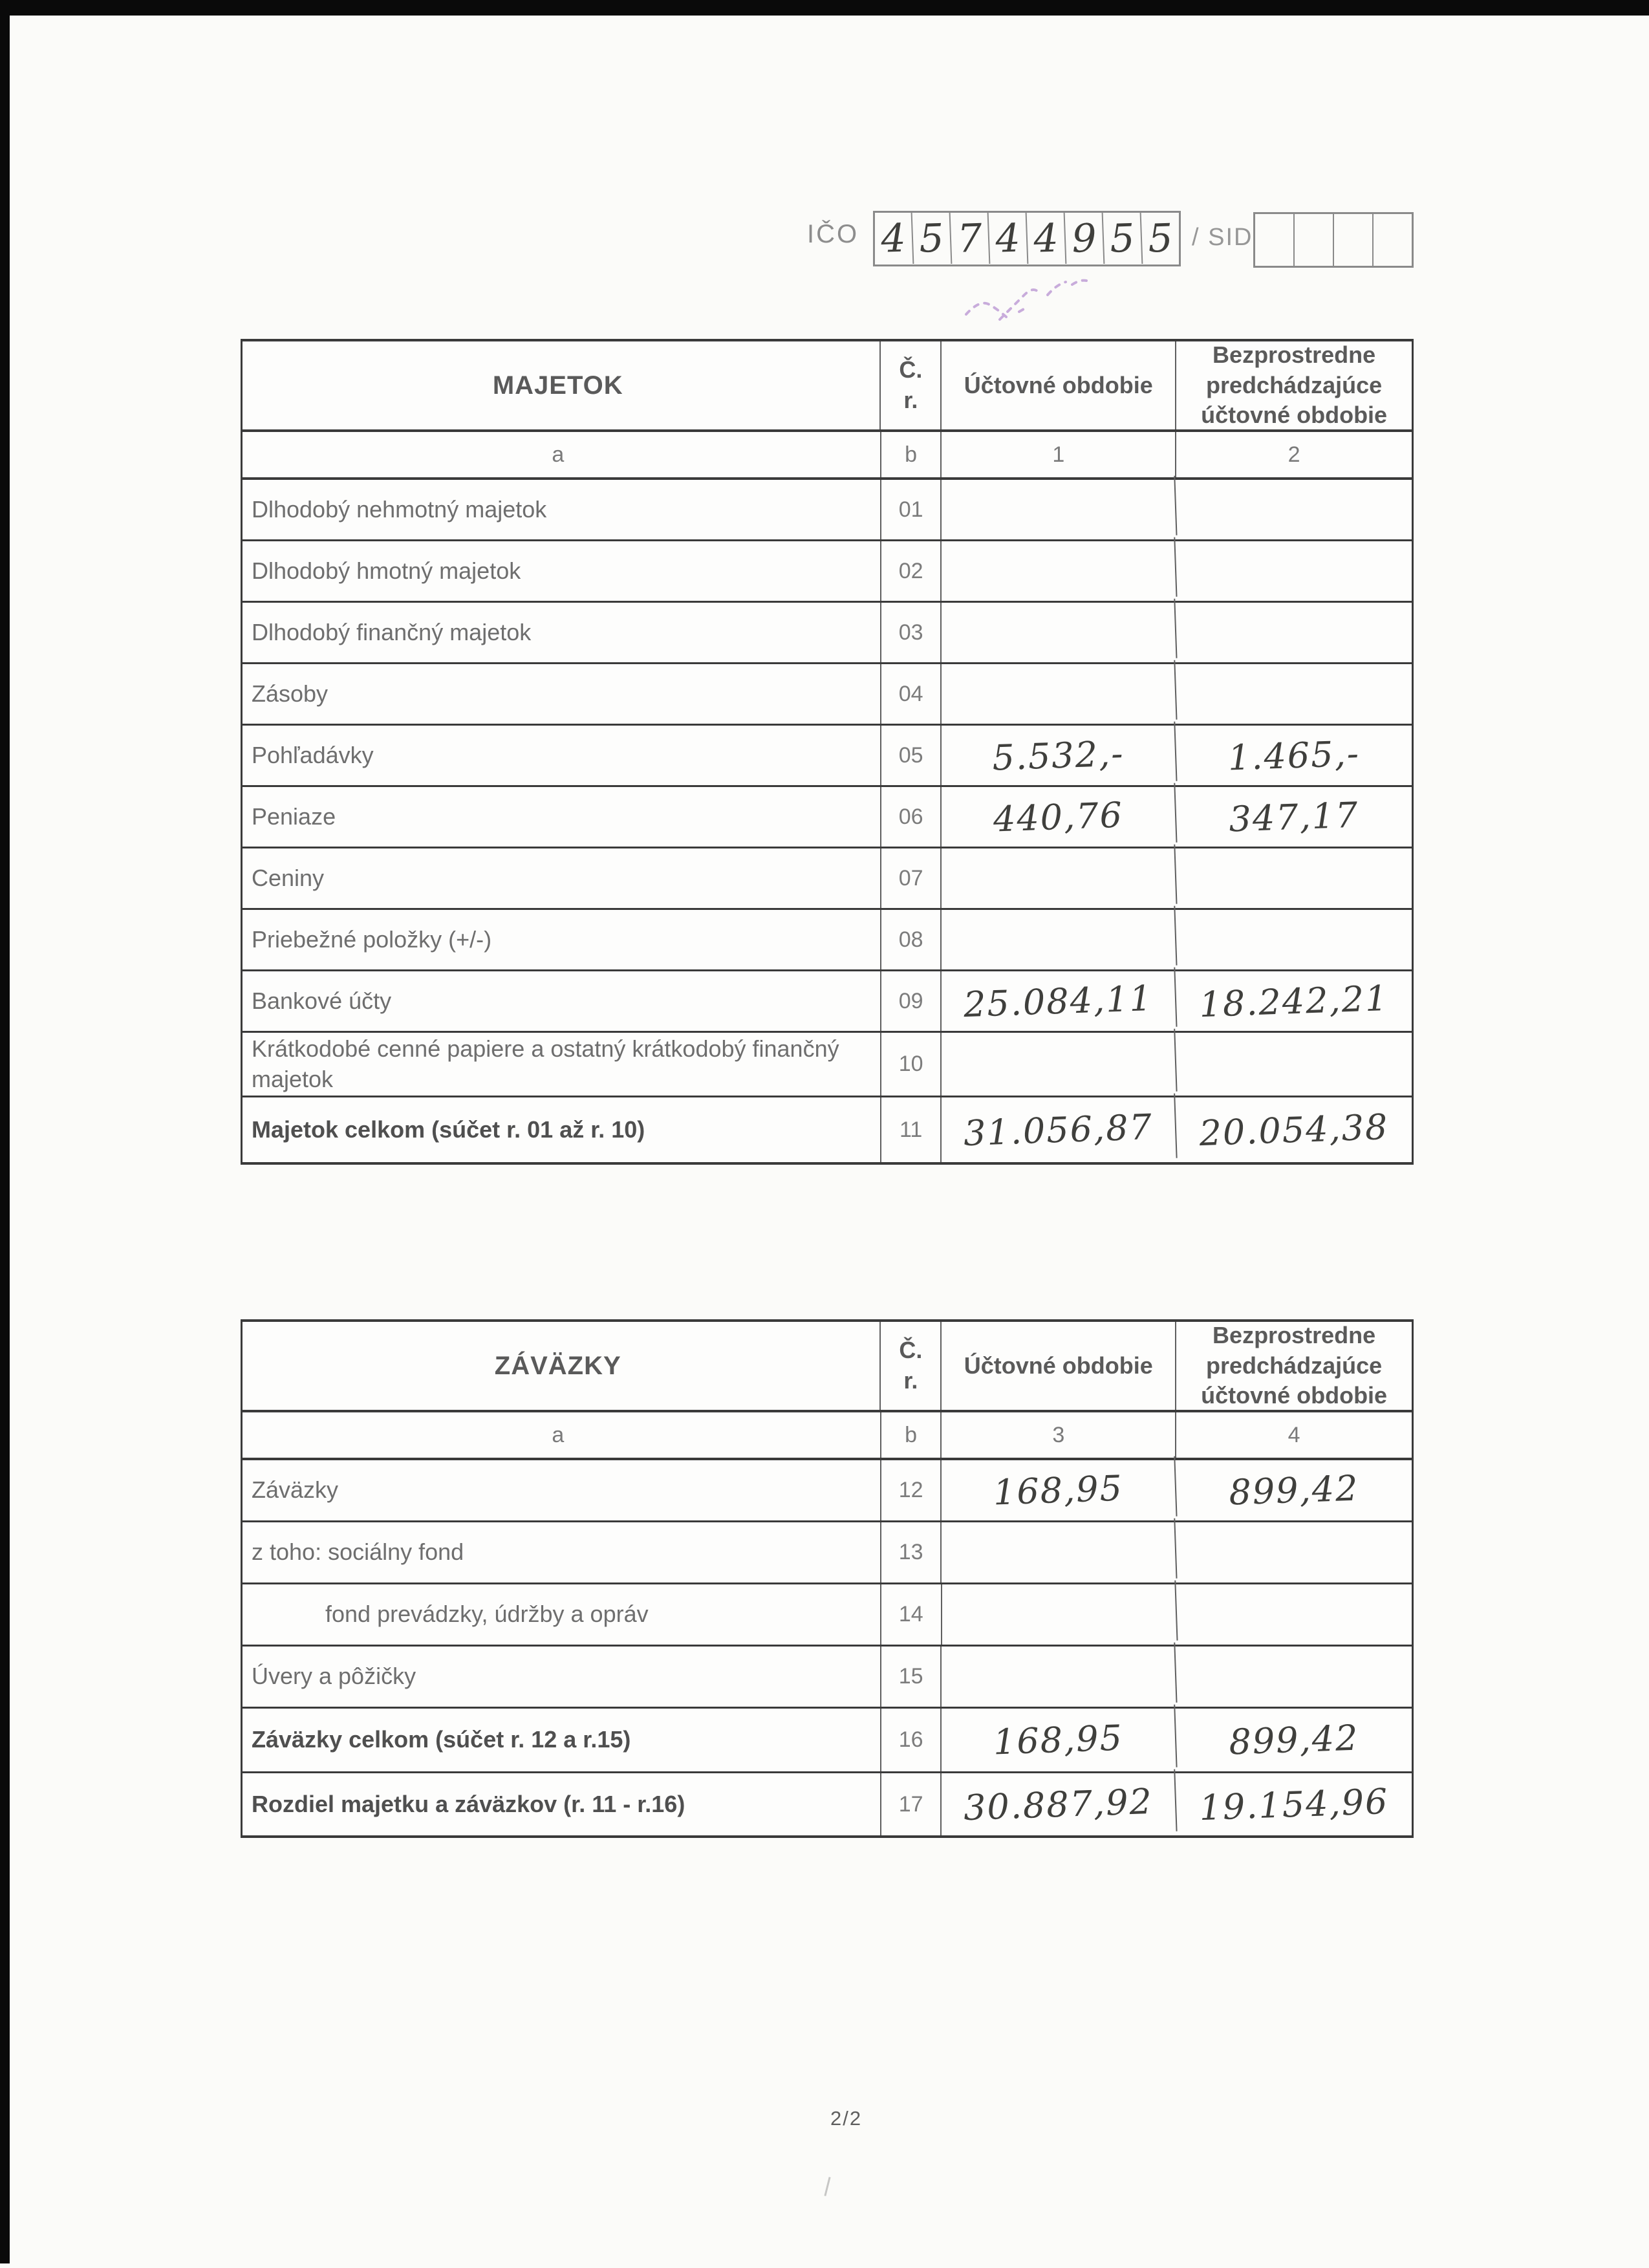 Image resolution: width=1649 pixels, height=2268 pixels. I want to click on row-number: 14, so click(911, 1614).